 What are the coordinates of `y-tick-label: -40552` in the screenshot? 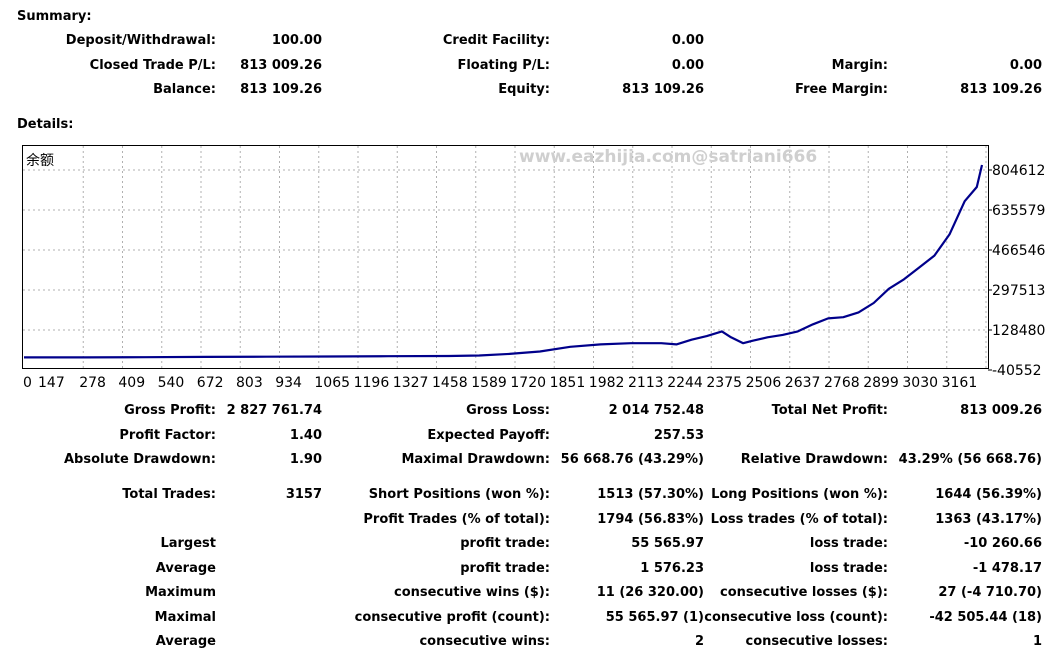 It's located at (1017, 371).